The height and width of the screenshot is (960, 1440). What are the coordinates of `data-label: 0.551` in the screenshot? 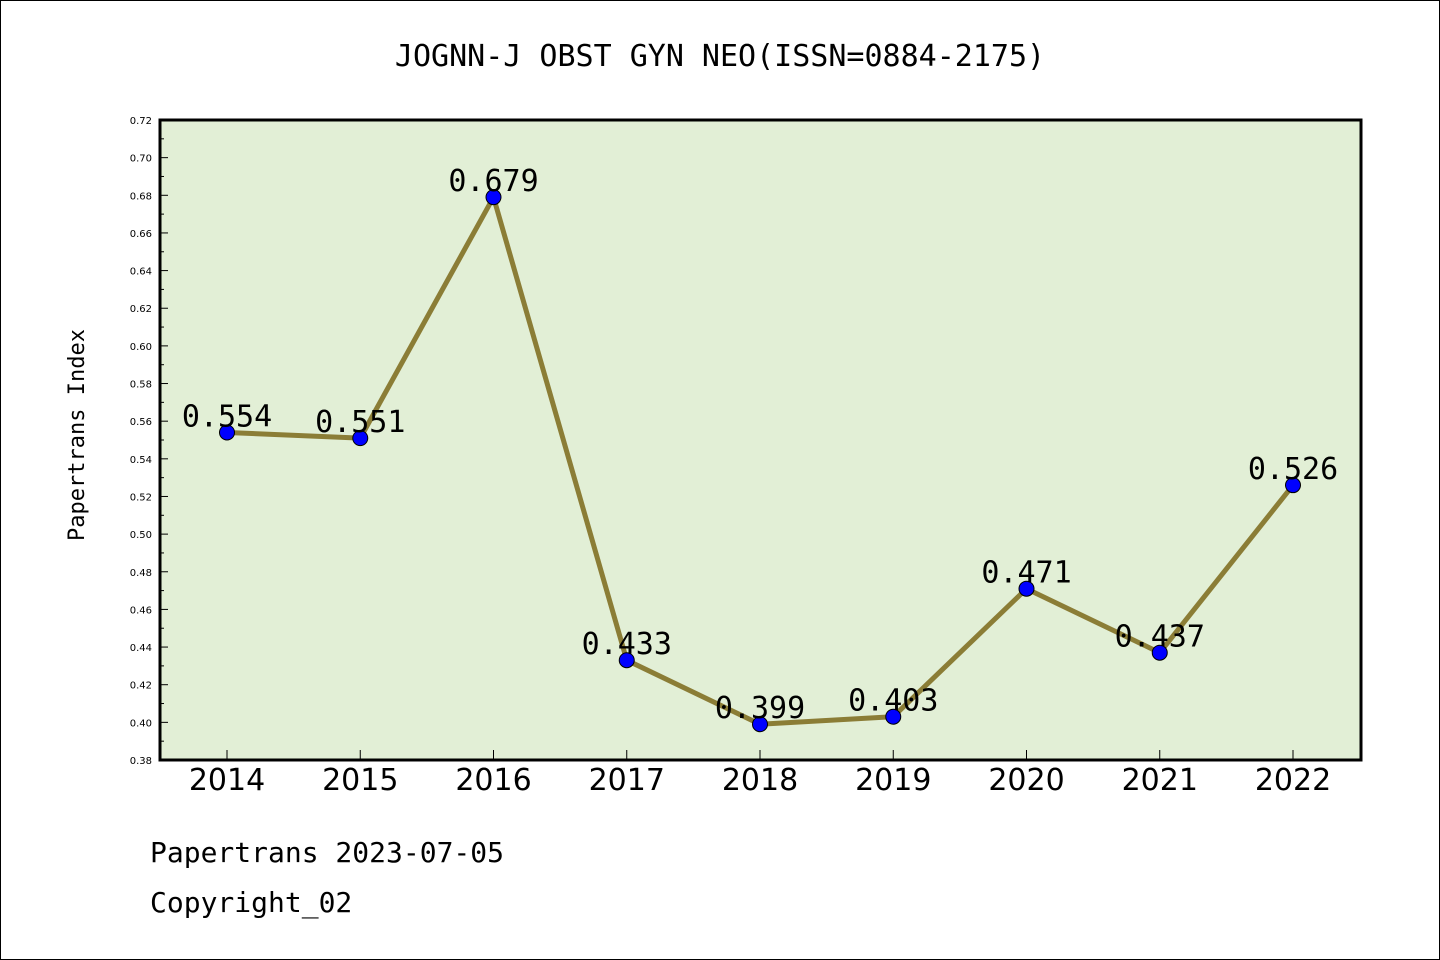 It's located at (360, 422).